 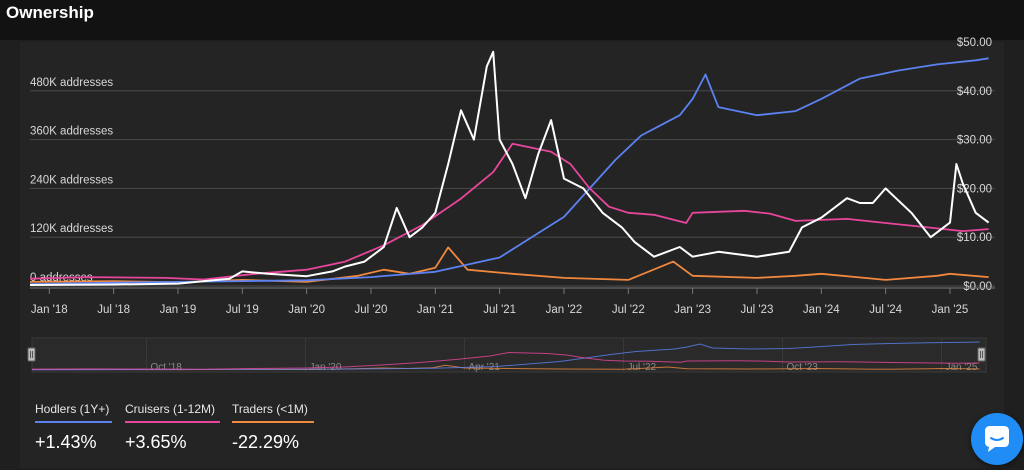 I want to click on navigator-handle-right, so click(x=981, y=354).